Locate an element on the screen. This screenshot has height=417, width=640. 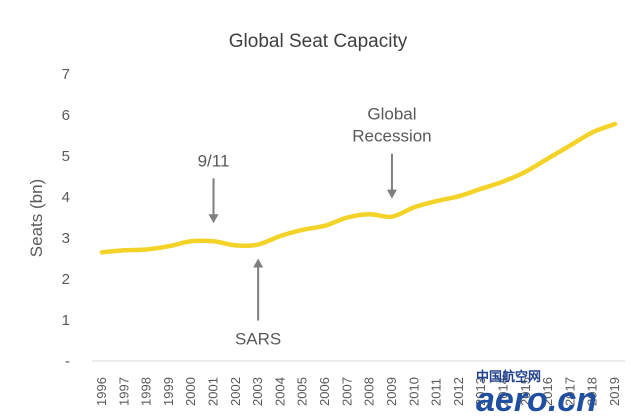
y-tick-label: 1 is located at coordinates (66, 320).